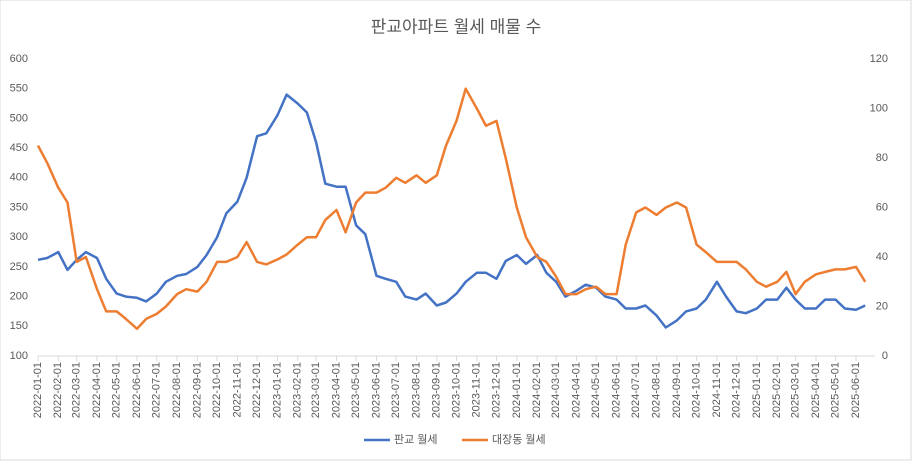  Describe the element at coordinates (416, 439) in the screenshot. I see `legend-label: 판교 월세` at that location.